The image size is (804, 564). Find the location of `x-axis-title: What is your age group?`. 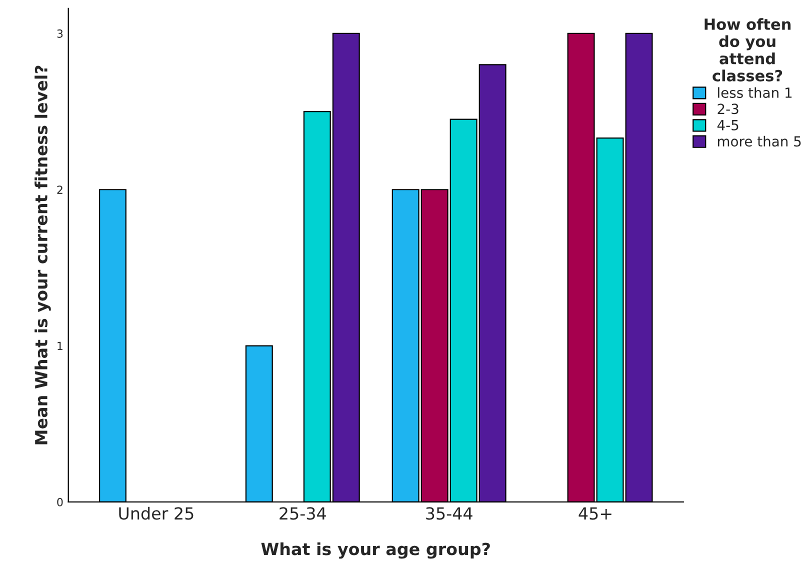

x-axis-title: What is your age group? is located at coordinates (375, 550).